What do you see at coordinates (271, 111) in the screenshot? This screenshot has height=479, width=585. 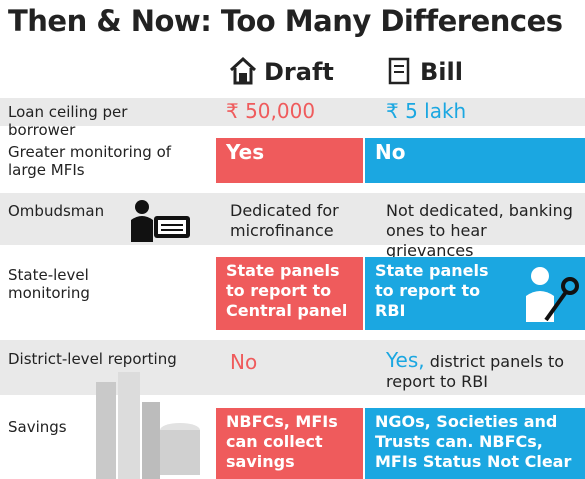 I see `draft-cell: ₹ 50,000` at bounding box center [271, 111].